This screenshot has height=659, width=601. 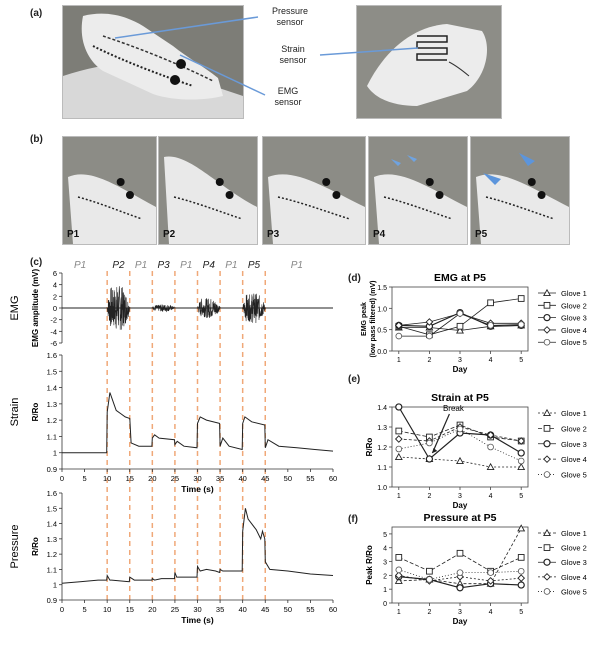 I want to click on pressure-x-tick-label: 45, so click(x=265, y=609).